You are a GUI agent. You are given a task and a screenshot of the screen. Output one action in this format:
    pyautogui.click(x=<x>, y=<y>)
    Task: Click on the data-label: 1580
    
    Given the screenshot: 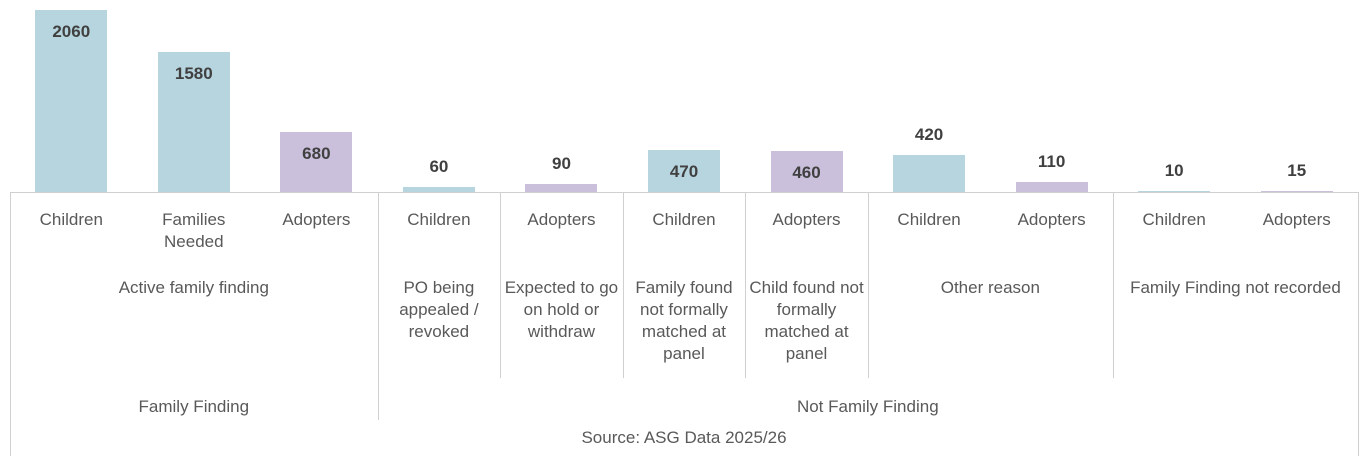 What is the action you would take?
    pyautogui.click(x=193, y=74)
    